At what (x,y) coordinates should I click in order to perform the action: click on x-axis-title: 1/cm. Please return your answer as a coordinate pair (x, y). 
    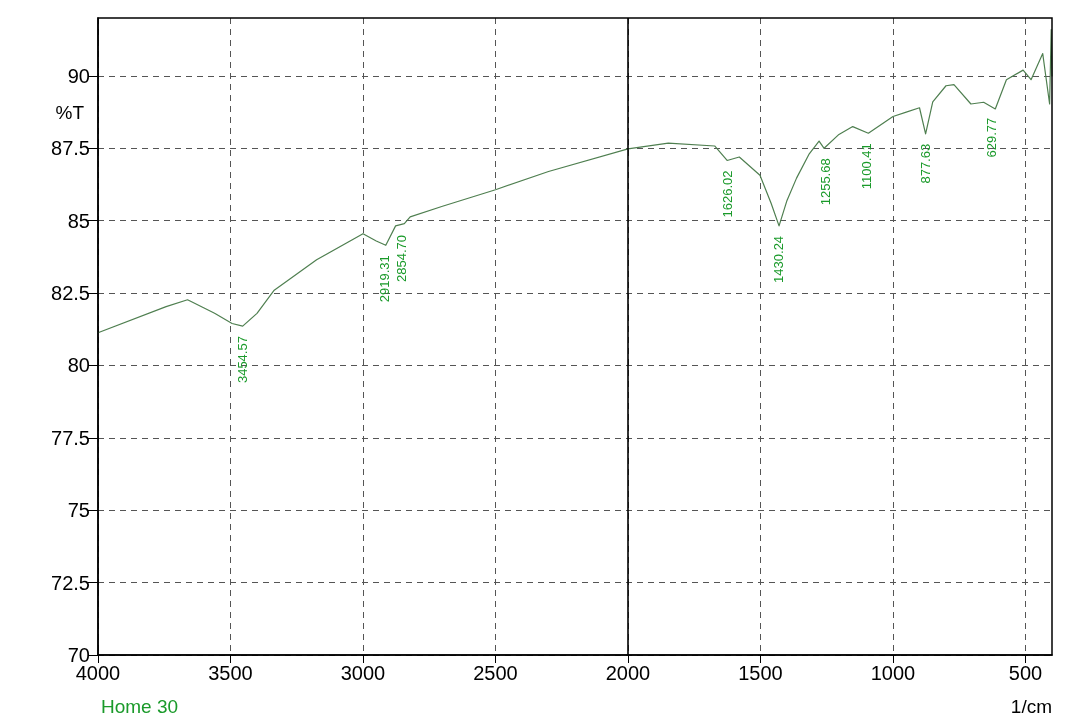
    Looking at the image, I should click on (1031, 706).